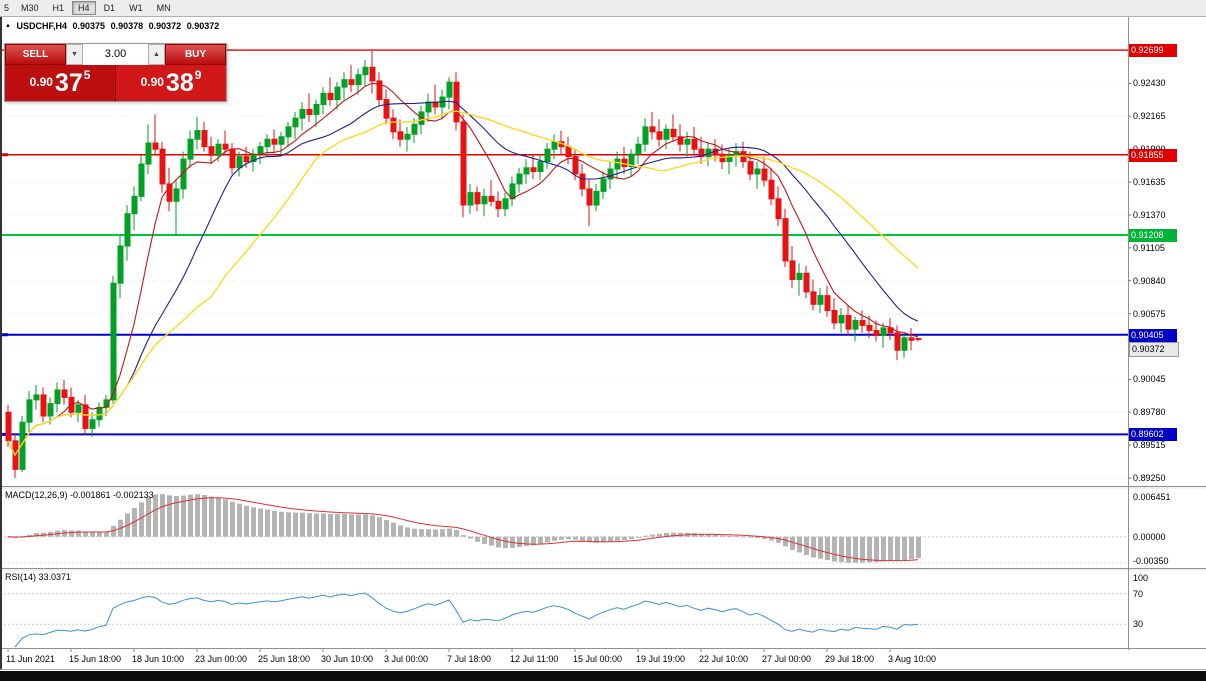 The width and height of the screenshot is (1206, 681). Describe the element at coordinates (469, 659) in the screenshot. I see `time-axis-label: 7 Jul 18:00` at that location.